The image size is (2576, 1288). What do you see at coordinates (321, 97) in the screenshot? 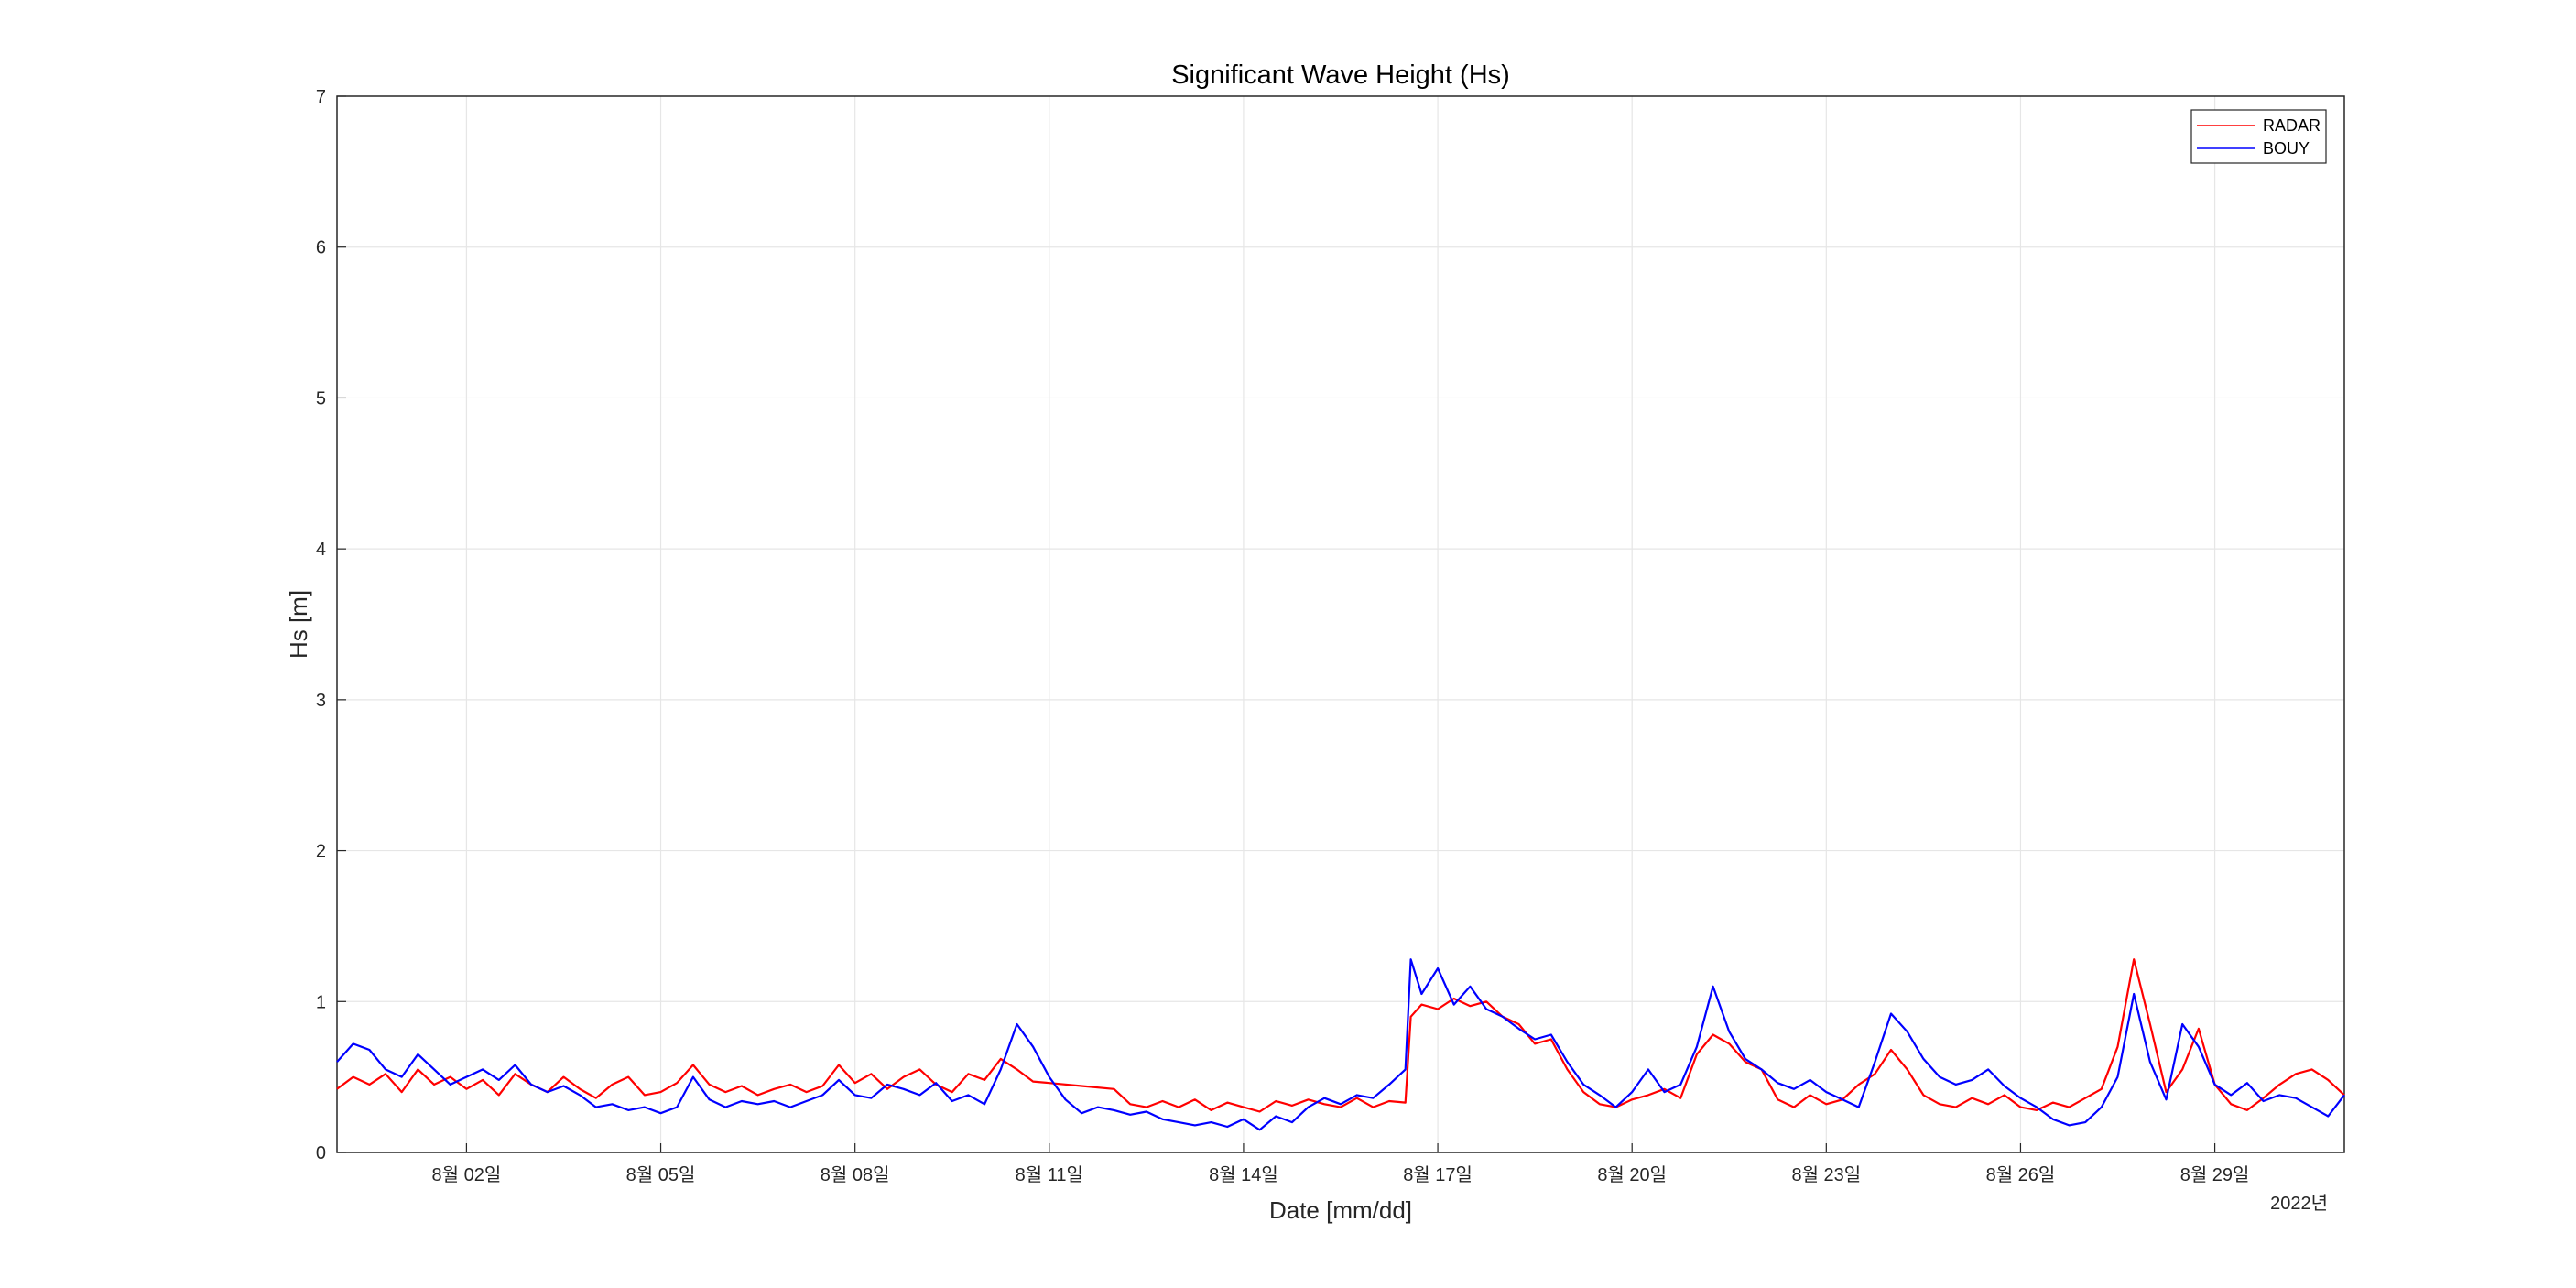
I see `y-tick-label: 7` at bounding box center [321, 97].